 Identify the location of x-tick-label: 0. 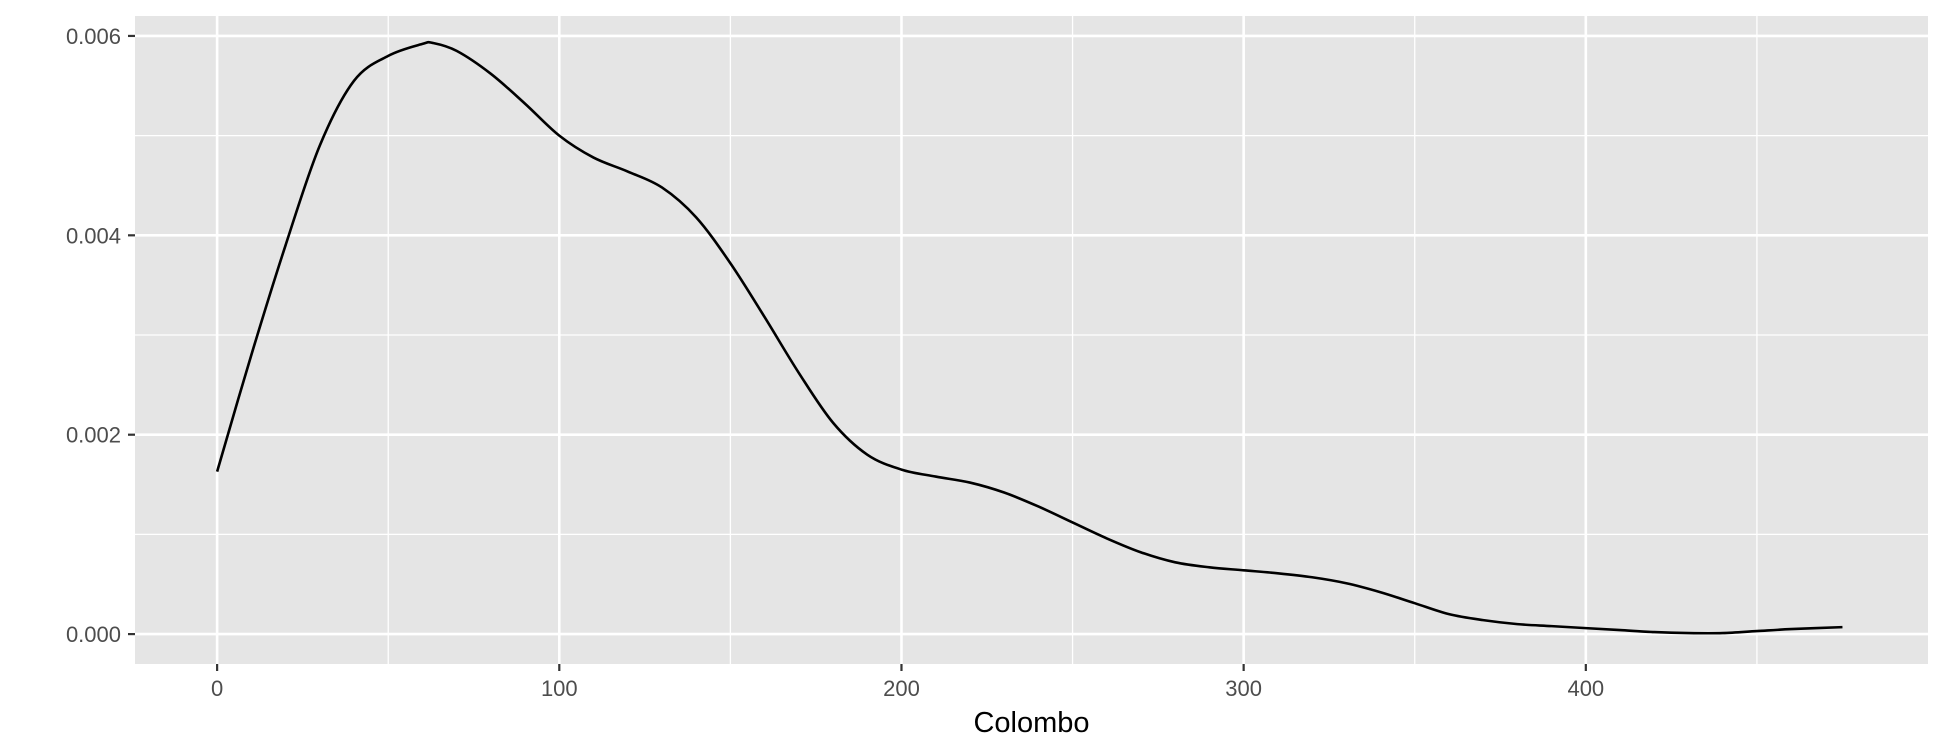
(217, 688).